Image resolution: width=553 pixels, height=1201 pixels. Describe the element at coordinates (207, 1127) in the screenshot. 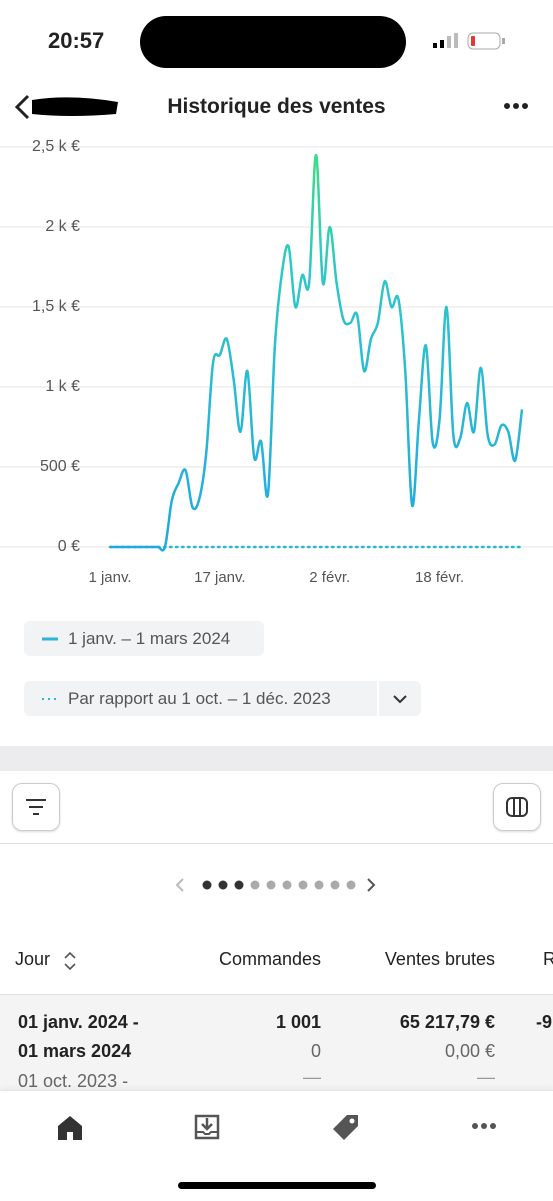

I see `nav-orders` at that location.